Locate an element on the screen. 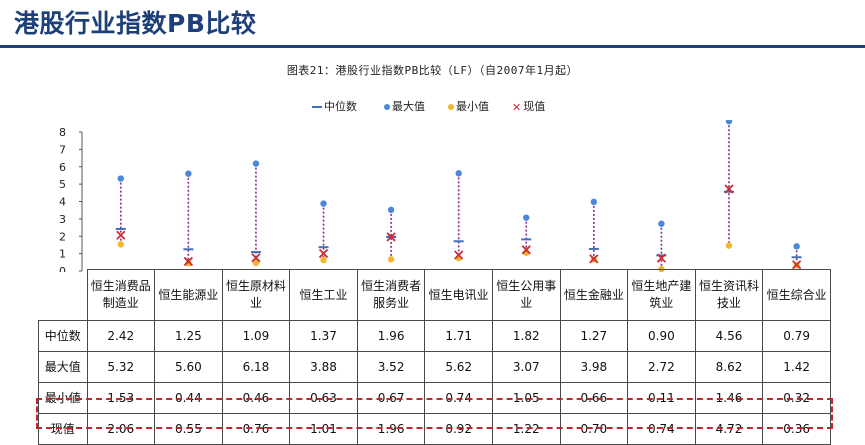  category-label-line: 制造业 is located at coordinates (120, 303).